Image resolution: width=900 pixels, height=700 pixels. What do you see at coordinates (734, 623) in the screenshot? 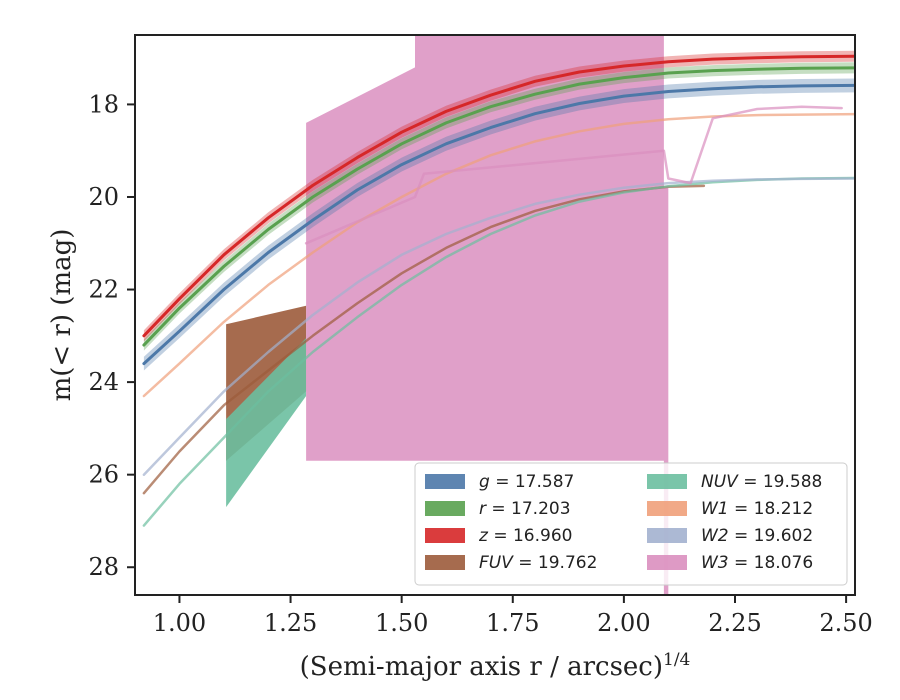
I see `x-tick-label: 2.25` at bounding box center [734, 623].